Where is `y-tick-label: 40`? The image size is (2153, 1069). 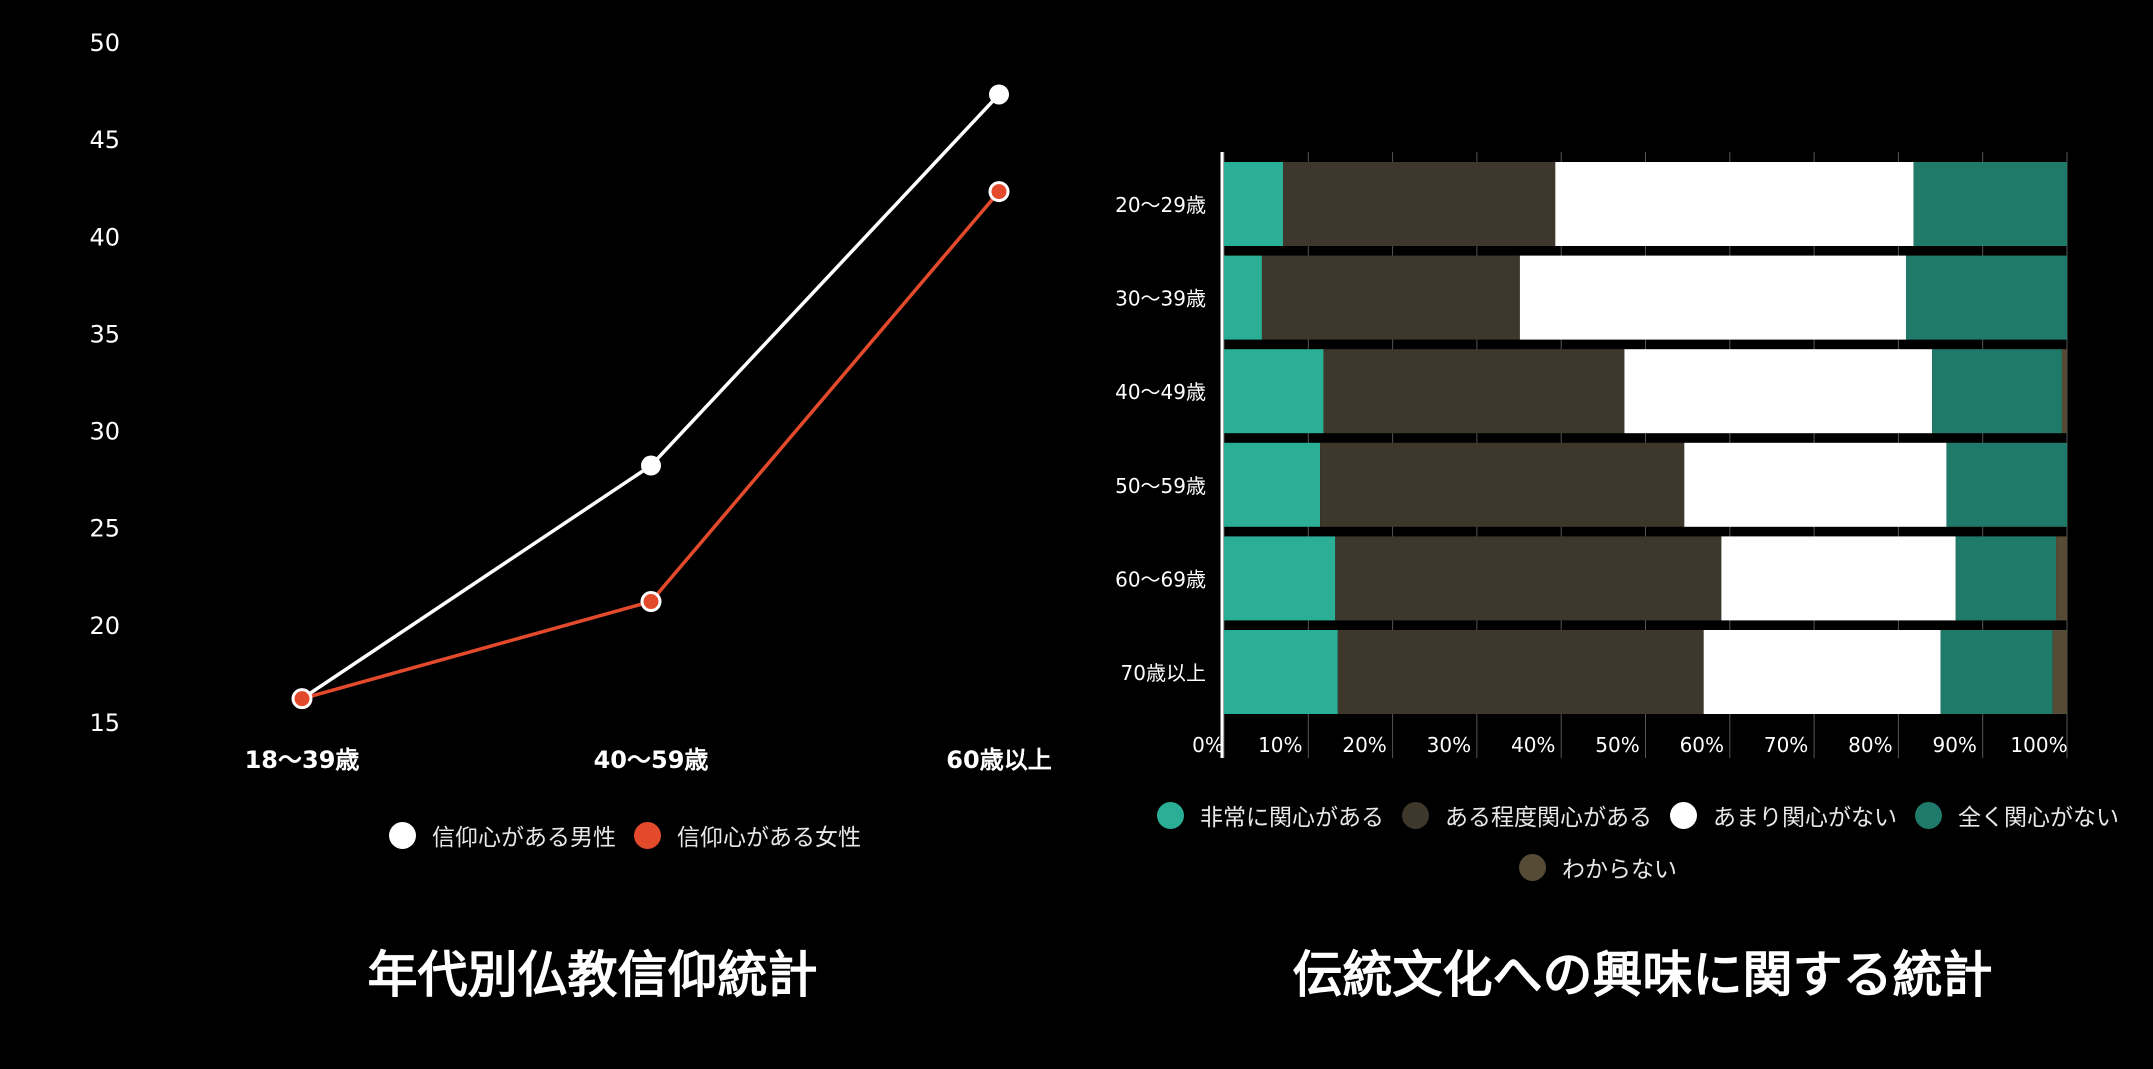
y-tick-label: 40 is located at coordinates (104, 237).